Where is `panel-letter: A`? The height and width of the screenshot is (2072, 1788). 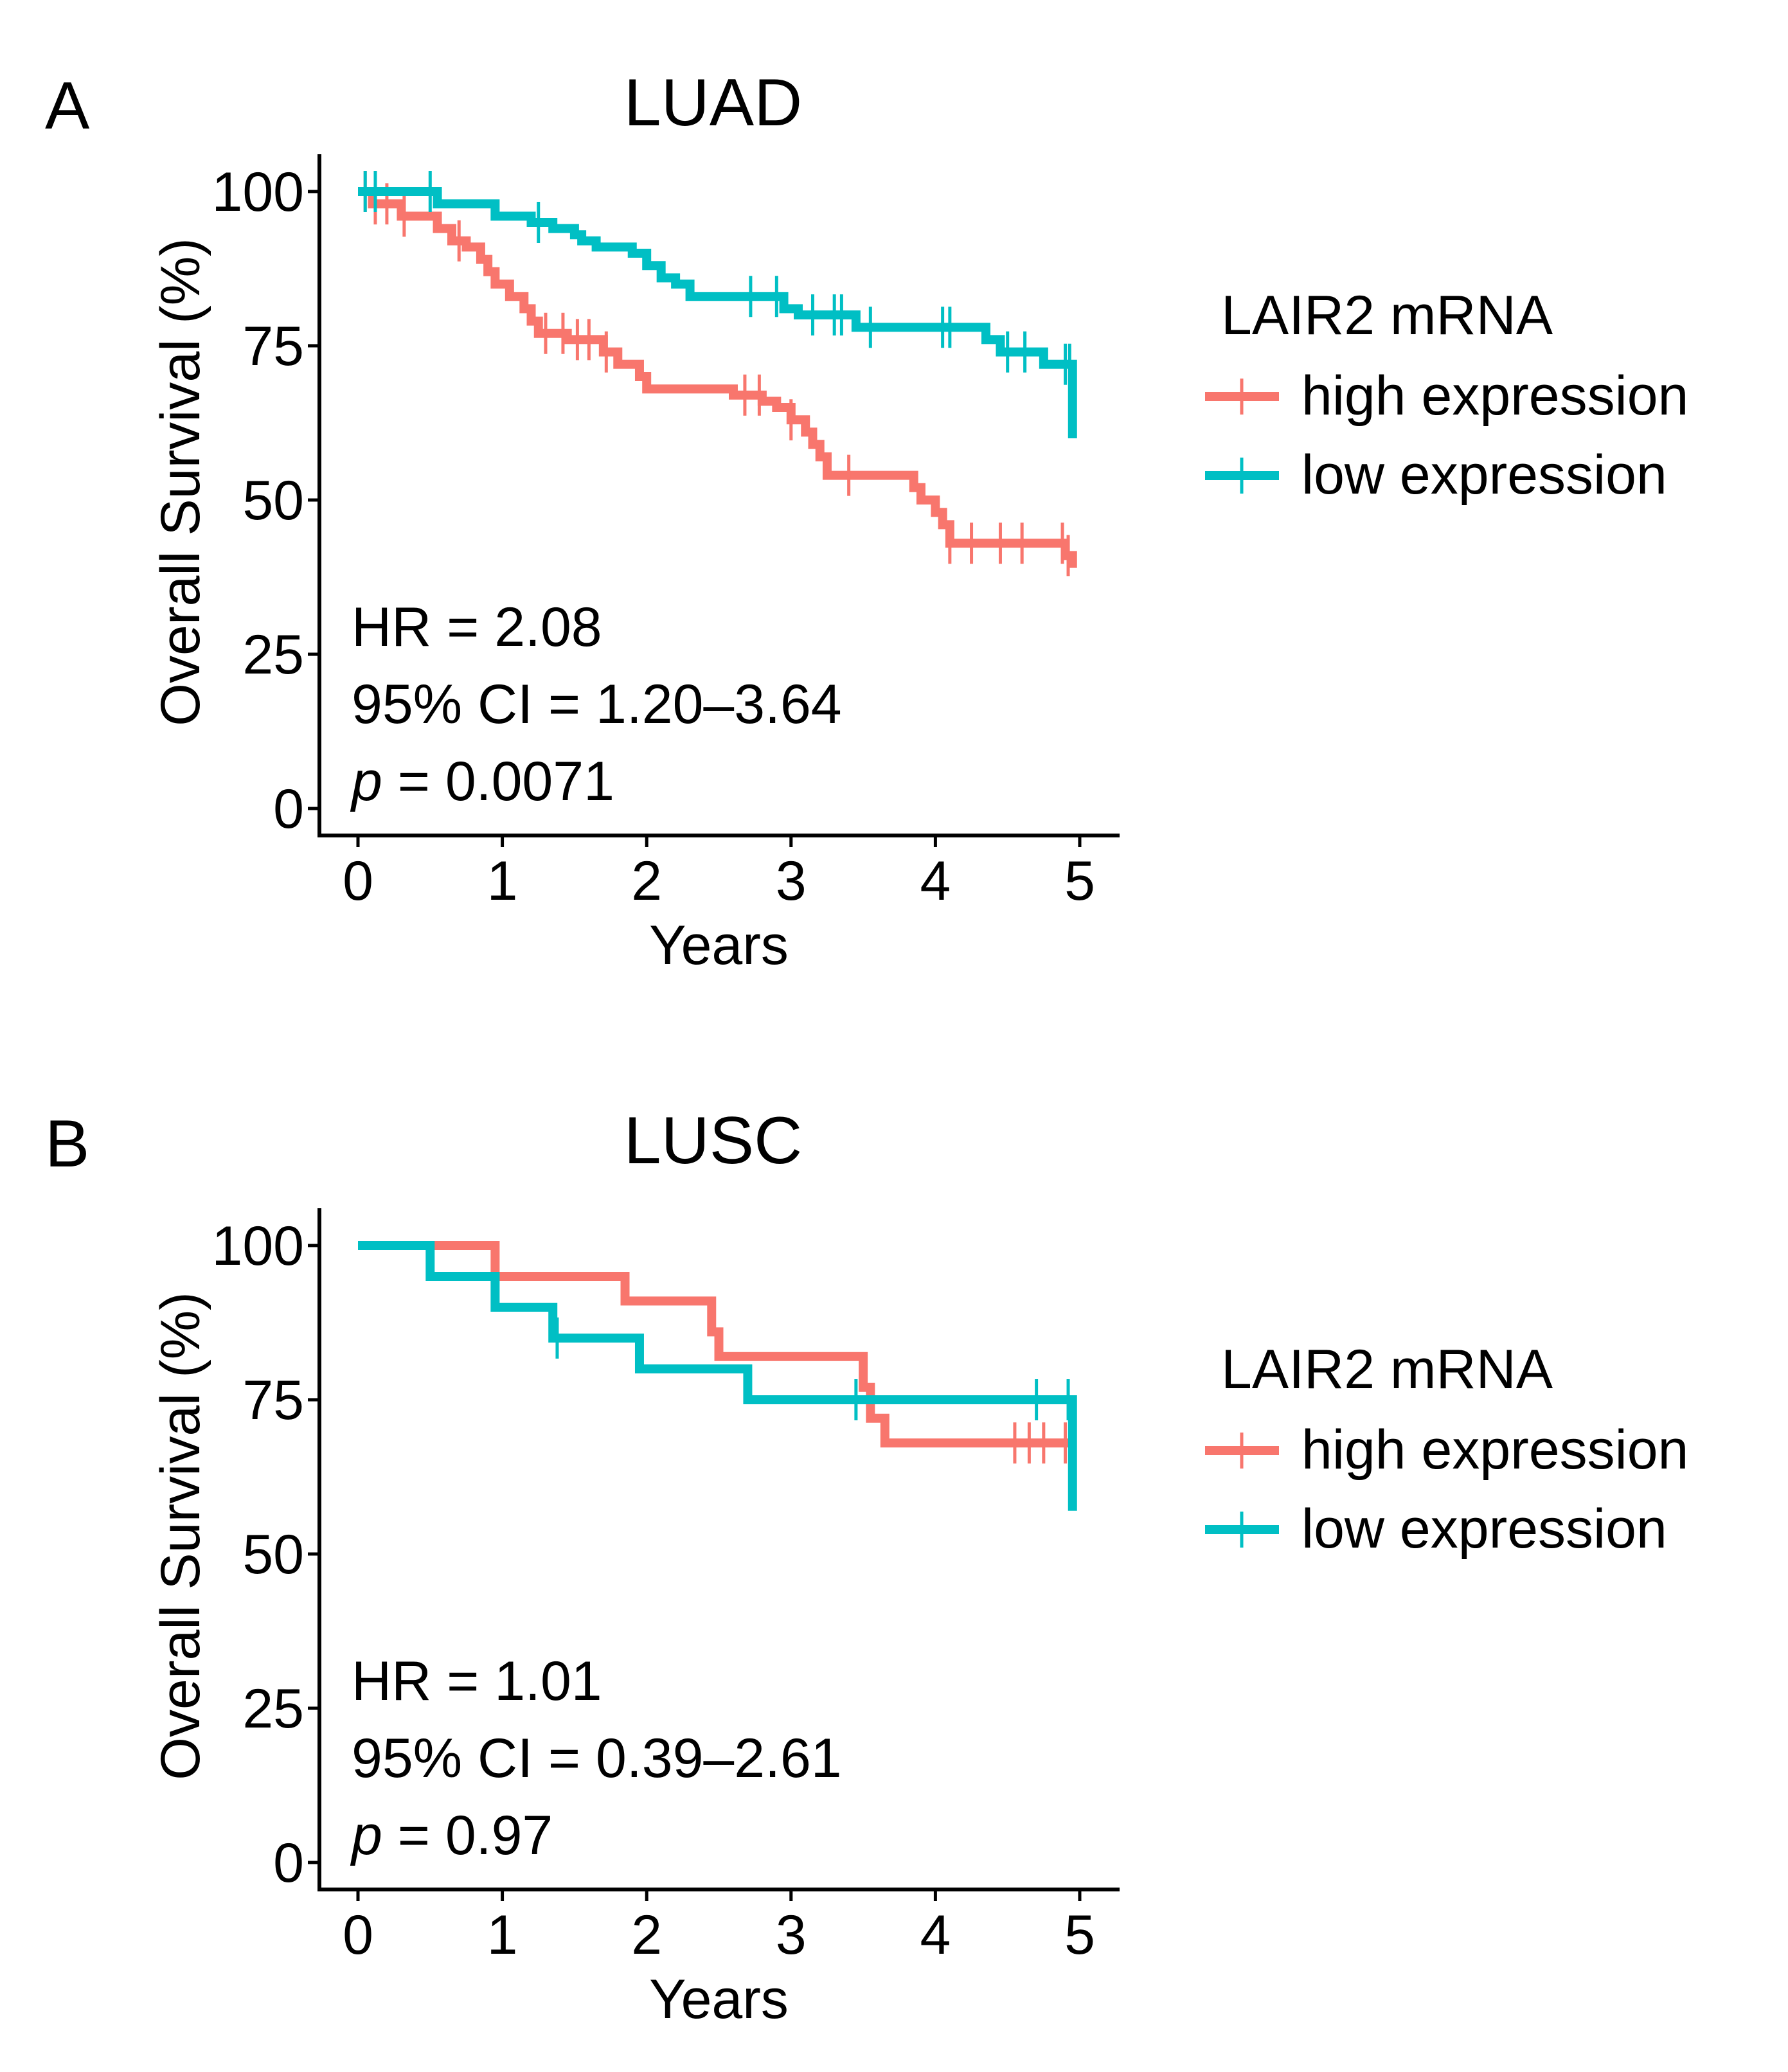 panel-letter: A is located at coordinates (67, 106).